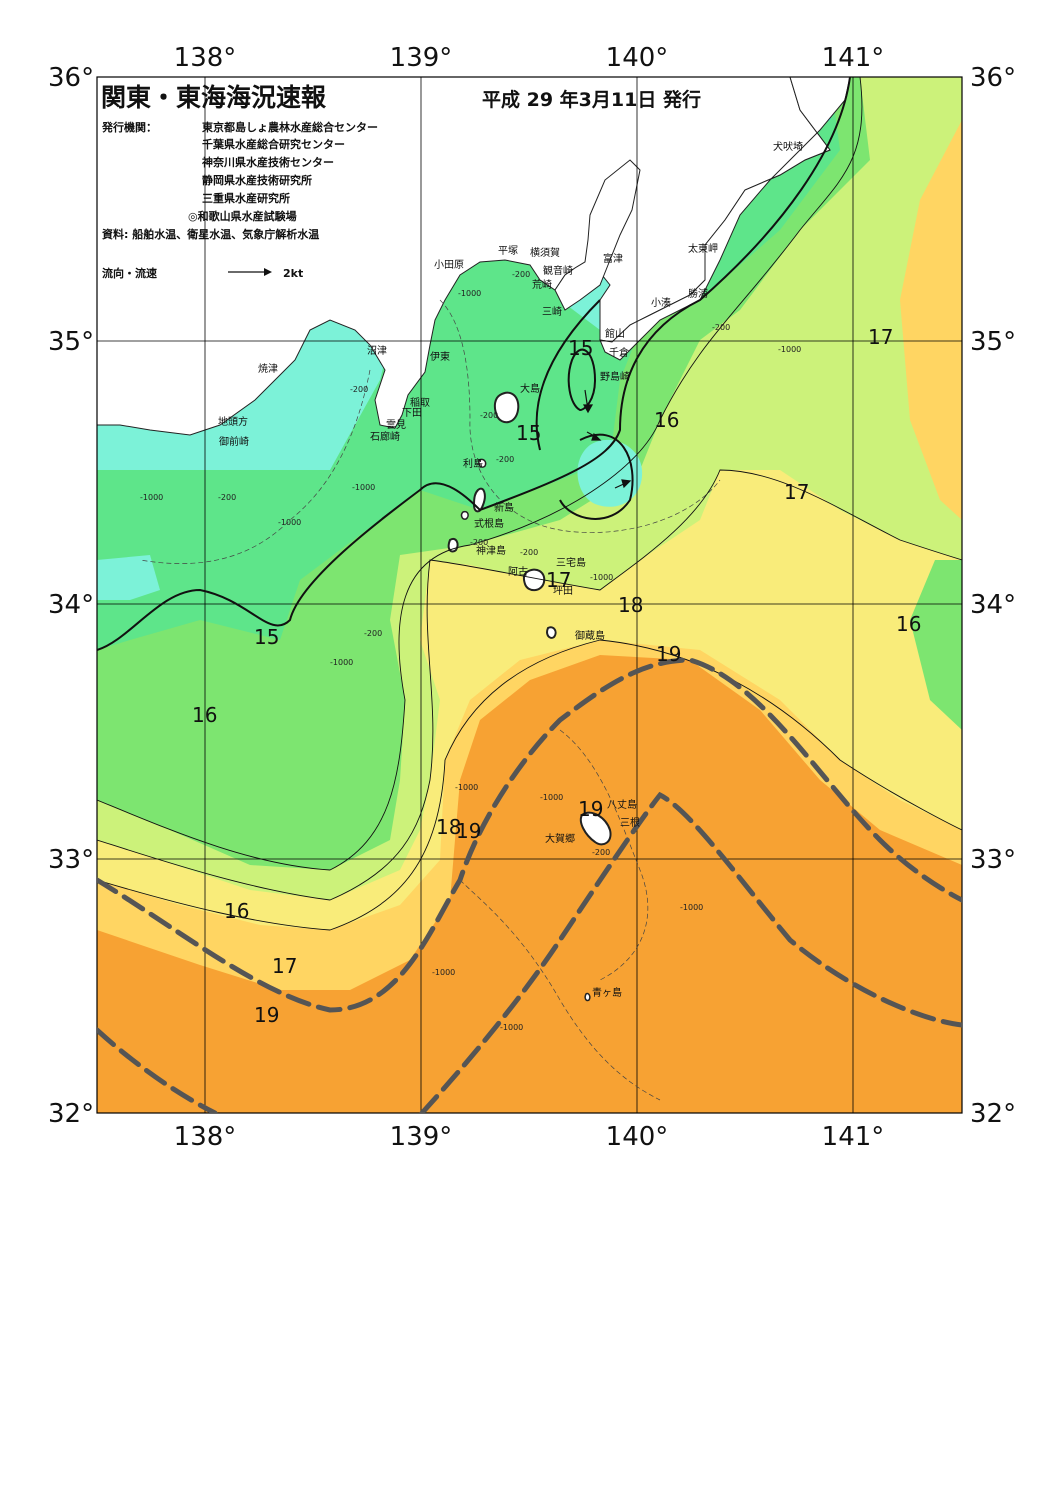 The height and width of the screenshot is (1503, 1064). I want to click on lon-label-bottom: 139°, so click(421, 1137).